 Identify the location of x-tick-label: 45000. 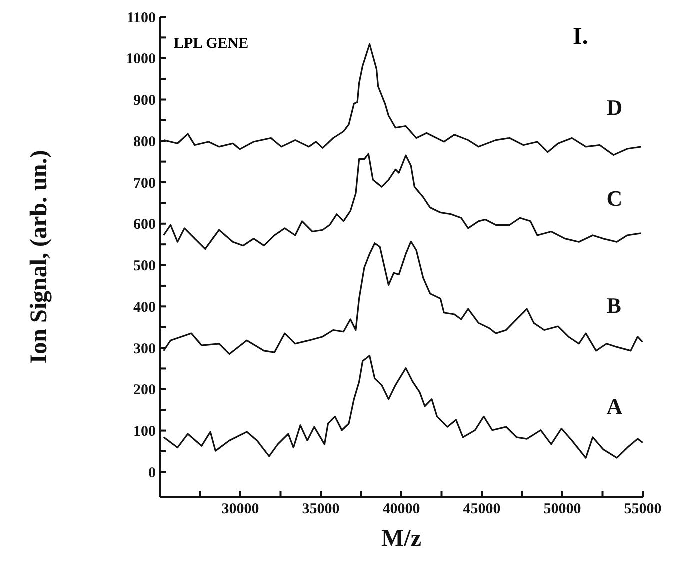
(482, 510).